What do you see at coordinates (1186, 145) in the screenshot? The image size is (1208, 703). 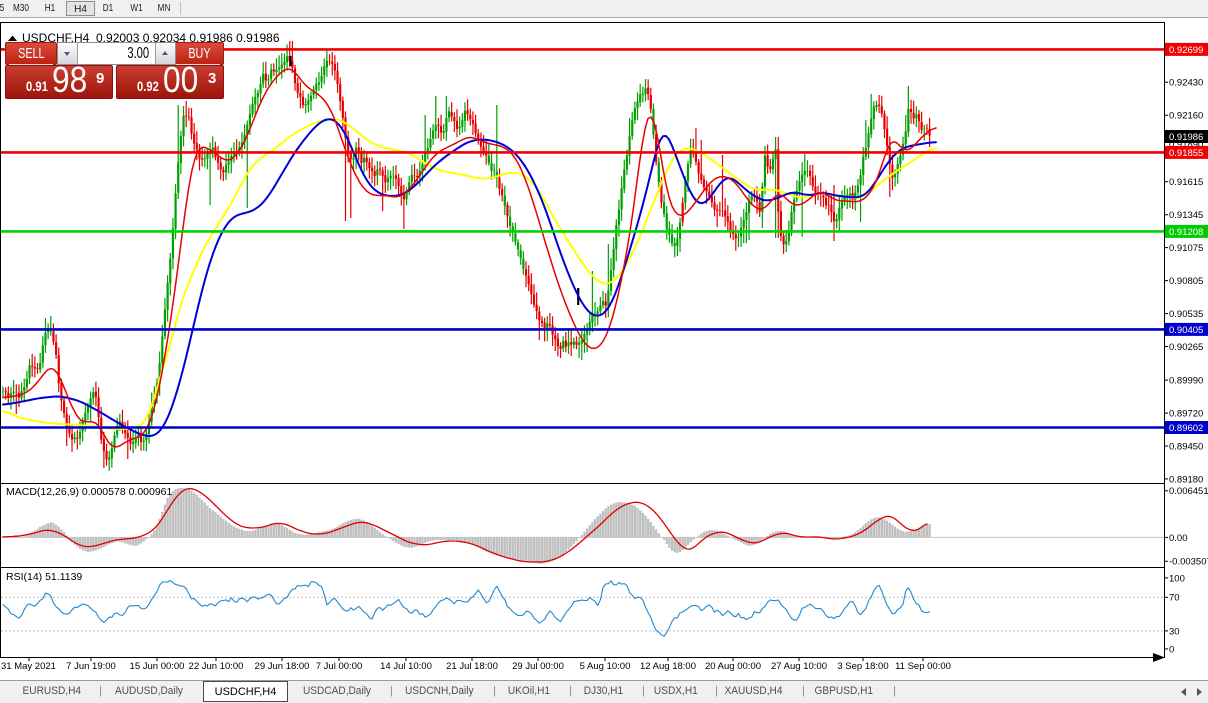 I see `svg-text: 0.91890` at bounding box center [1186, 145].